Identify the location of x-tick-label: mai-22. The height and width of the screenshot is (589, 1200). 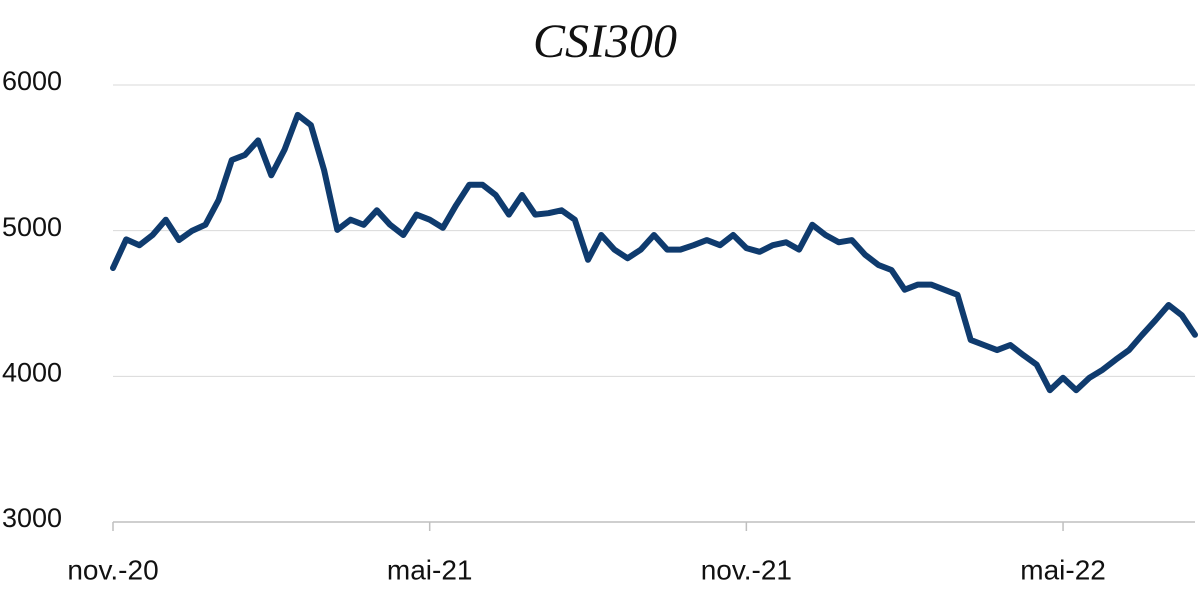
(1063, 569).